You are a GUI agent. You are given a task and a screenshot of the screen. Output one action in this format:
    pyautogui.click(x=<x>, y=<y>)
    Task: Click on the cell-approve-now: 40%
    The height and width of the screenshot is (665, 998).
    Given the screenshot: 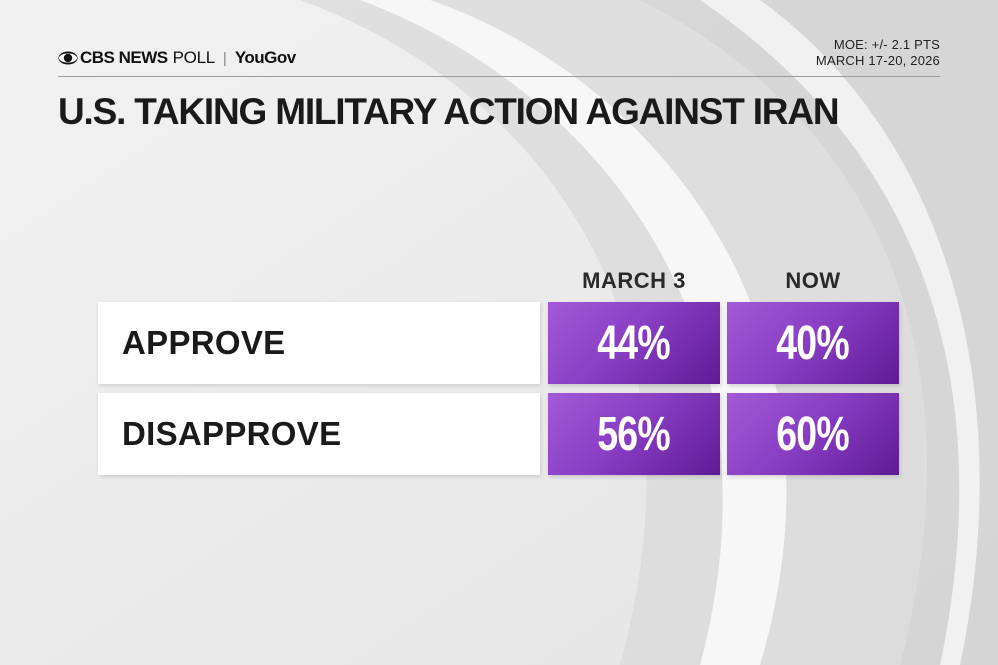 What is the action you would take?
    pyautogui.click(x=813, y=343)
    